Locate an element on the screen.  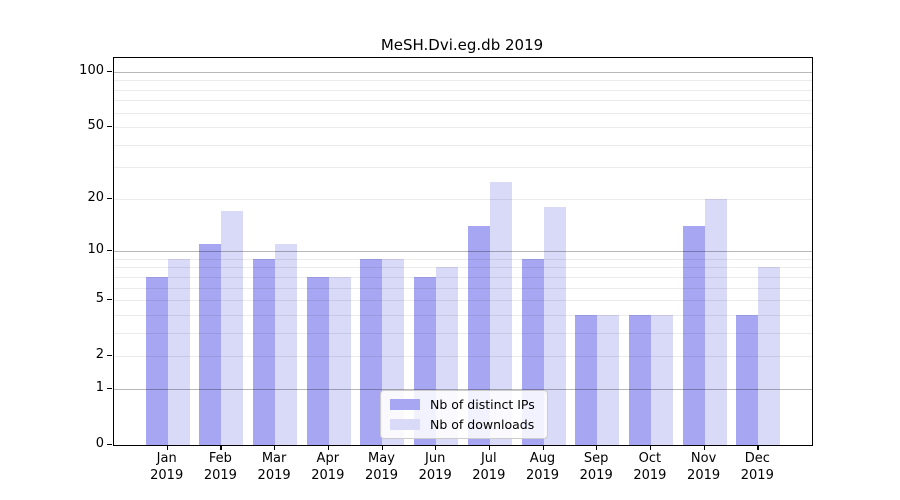
x-tick-label-month: Jan is located at coordinates (166, 458).